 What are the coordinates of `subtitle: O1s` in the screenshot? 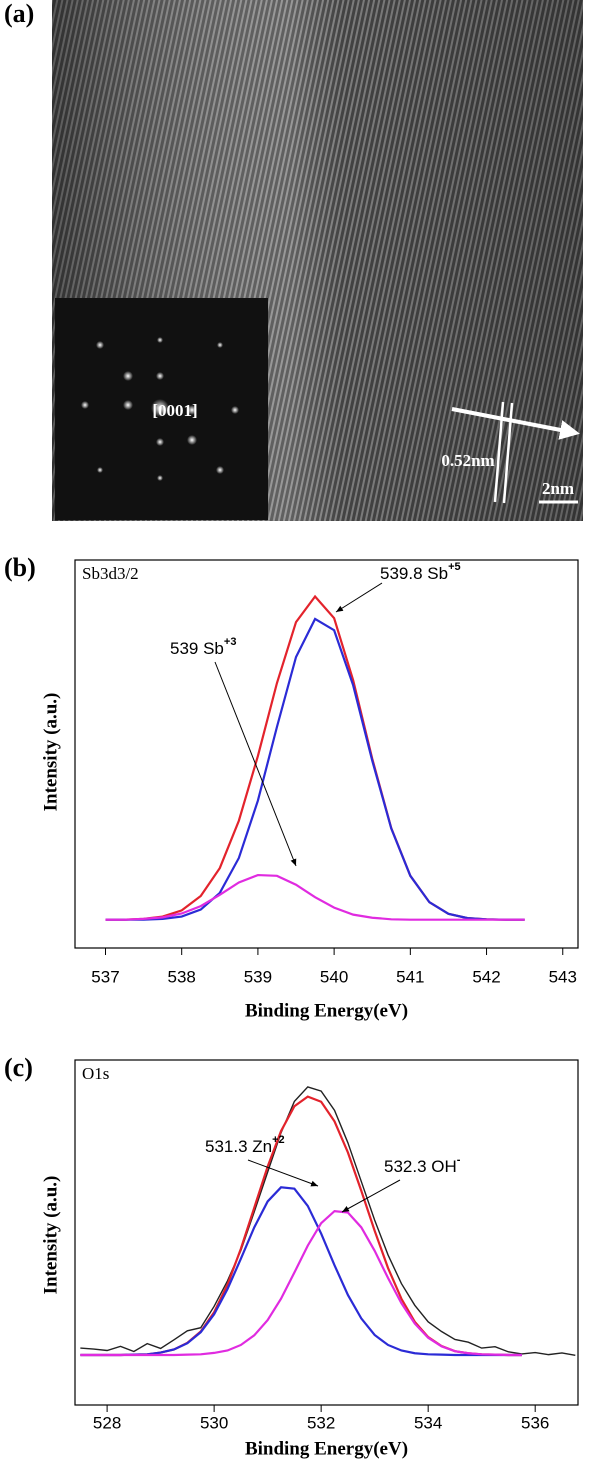 It's located at (95, 1073).